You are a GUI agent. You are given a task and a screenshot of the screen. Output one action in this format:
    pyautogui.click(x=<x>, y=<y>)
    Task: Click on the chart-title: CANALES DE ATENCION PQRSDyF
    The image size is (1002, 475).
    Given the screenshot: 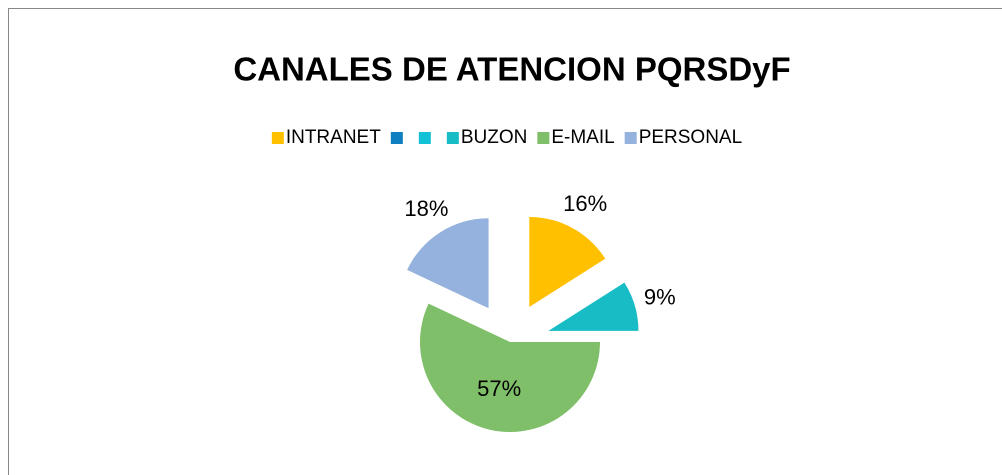 What is the action you would take?
    pyautogui.click(x=511, y=69)
    